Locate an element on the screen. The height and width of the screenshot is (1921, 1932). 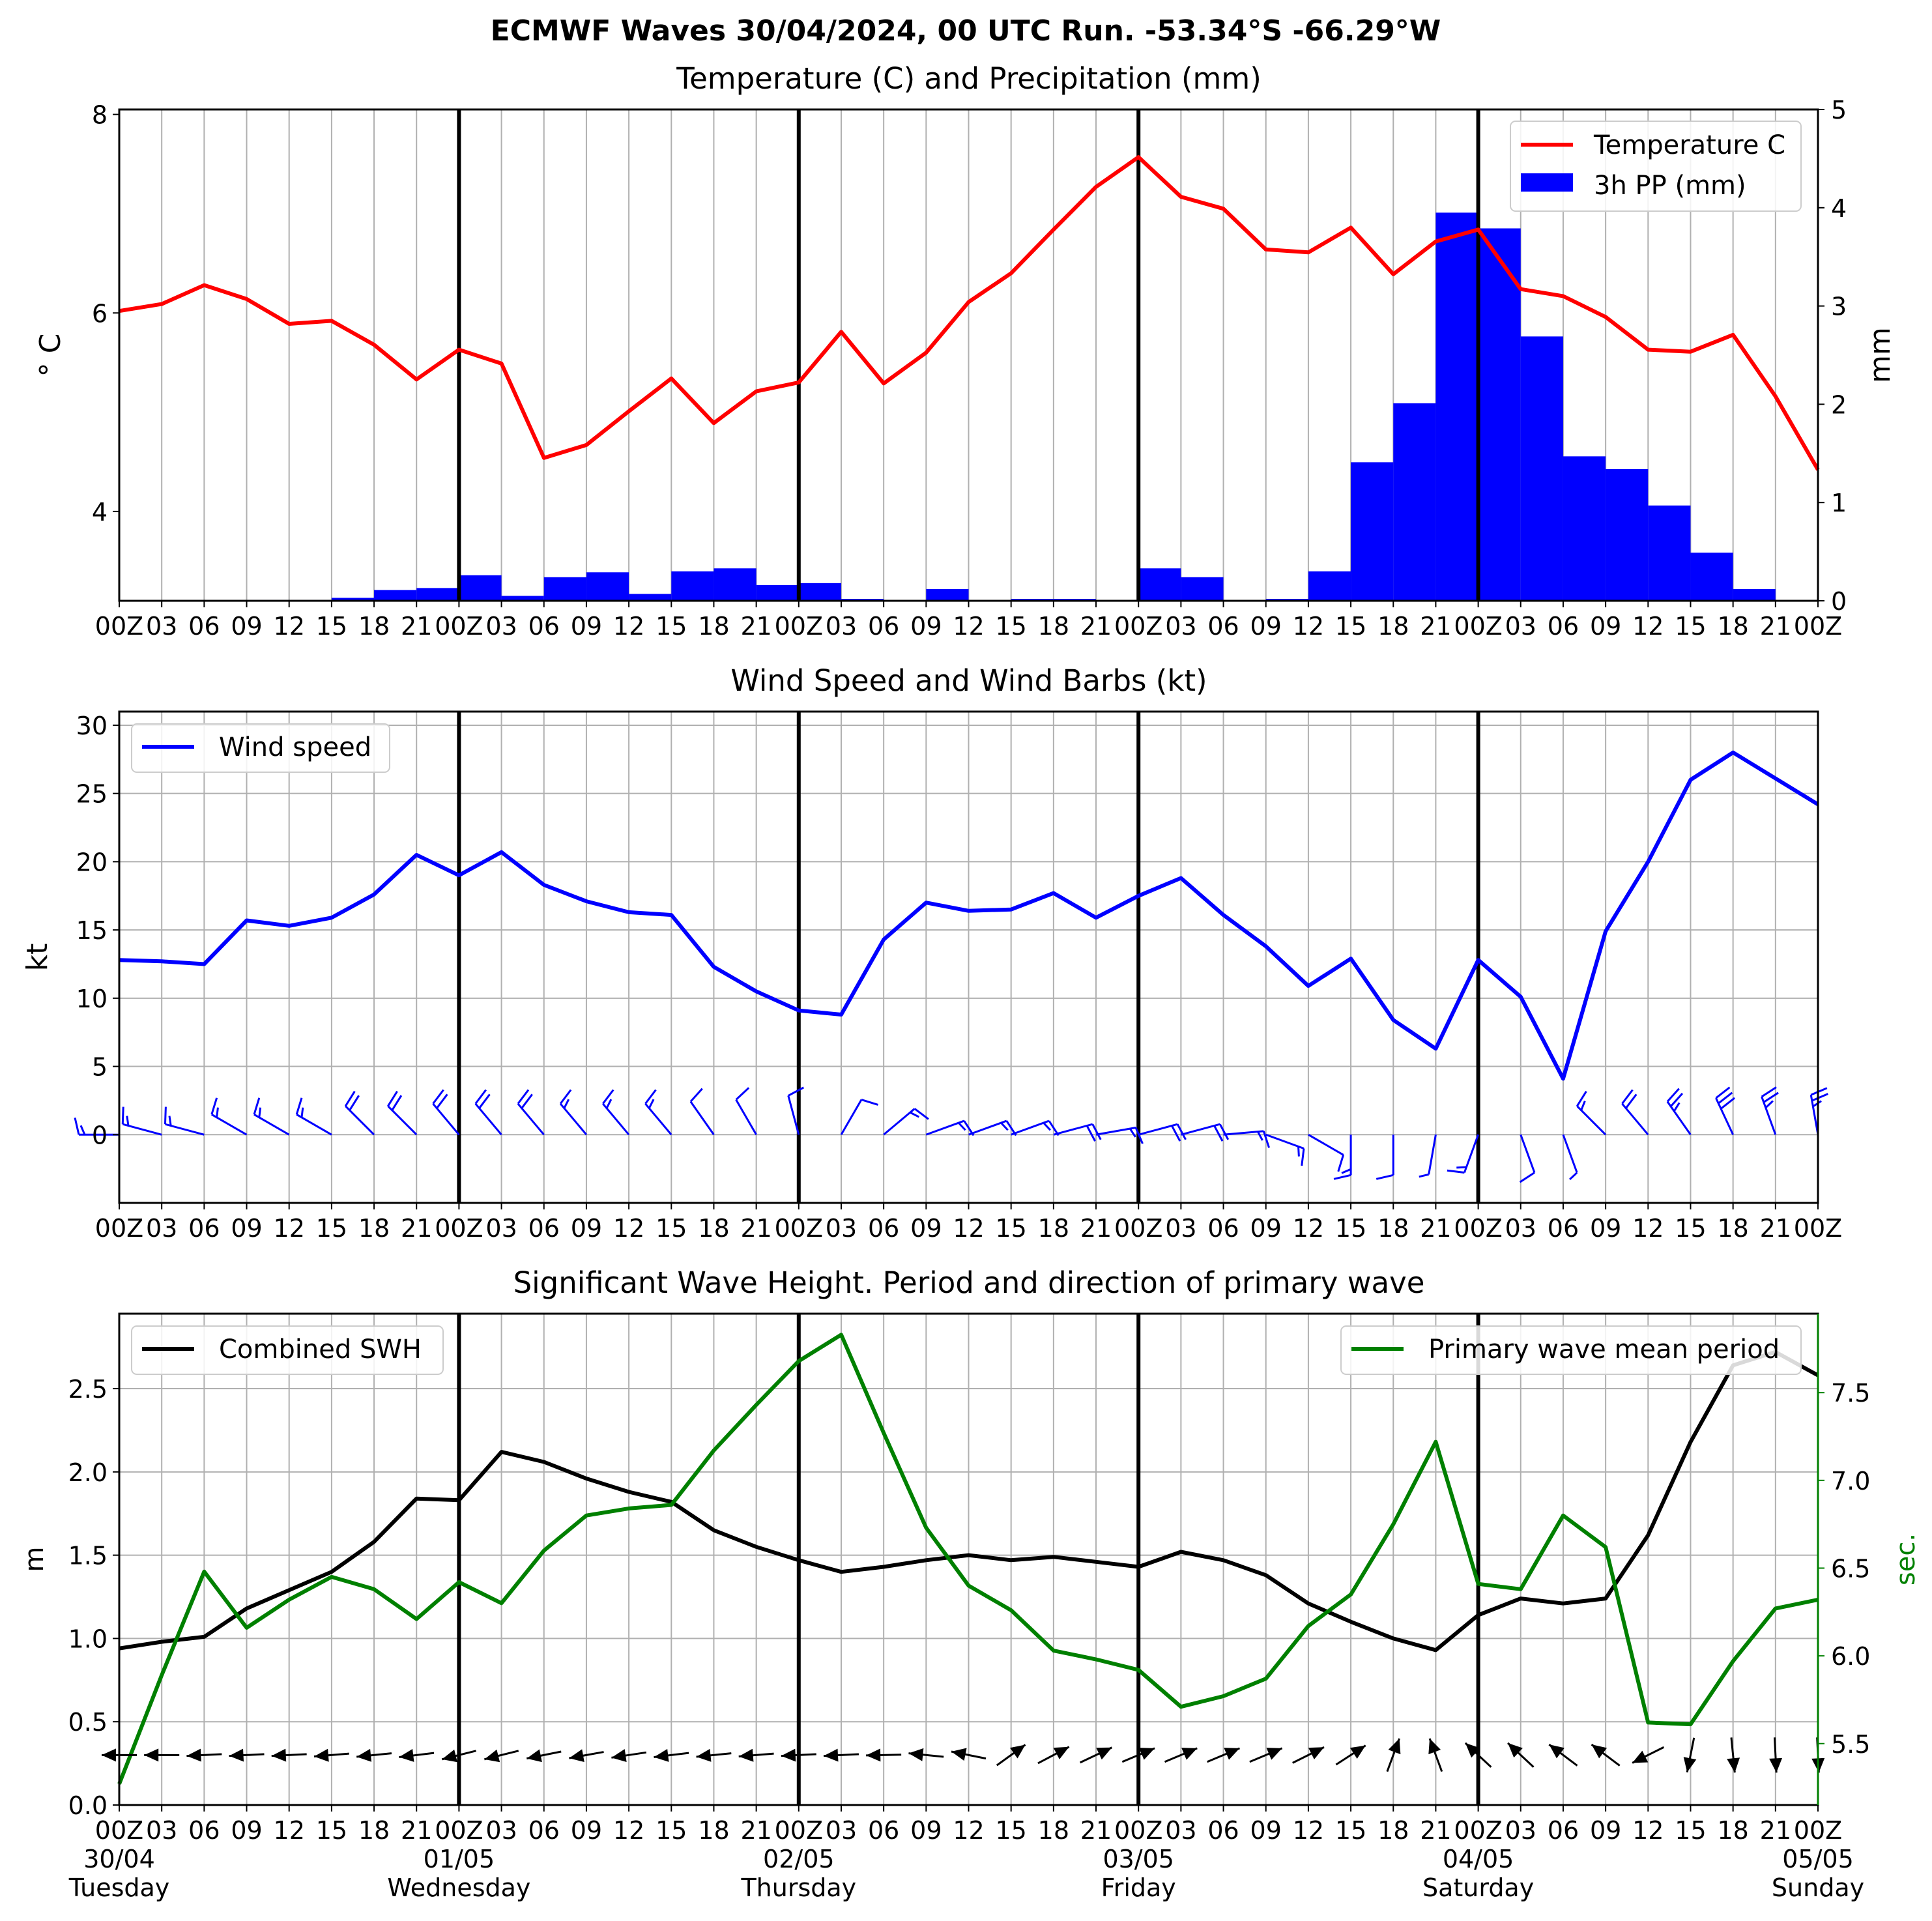
wind-panel-title: Wind Speed and Wind Barbs (kt) is located at coordinates (968, 680).